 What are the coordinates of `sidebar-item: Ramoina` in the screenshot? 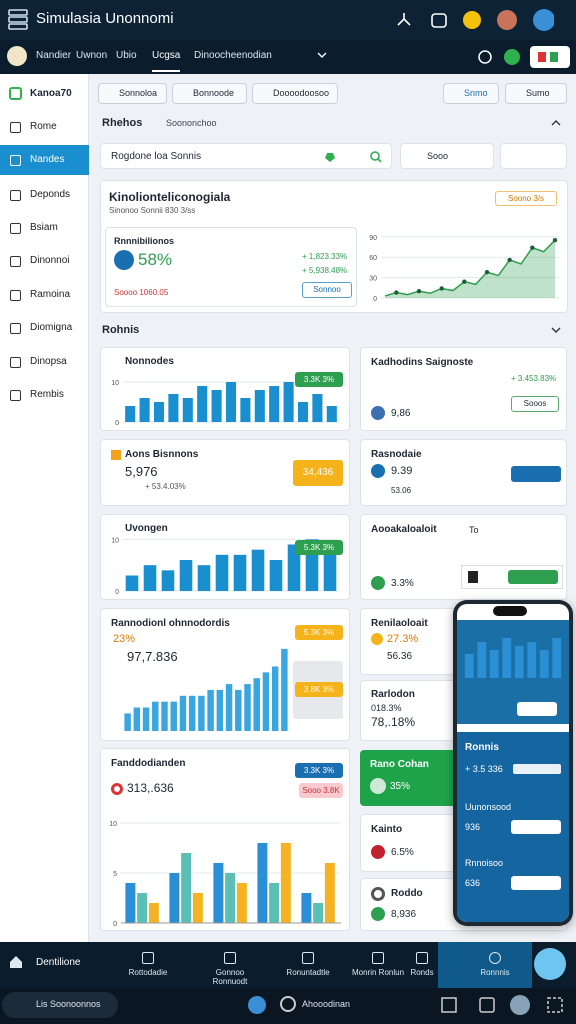 It's located at (50, 294).